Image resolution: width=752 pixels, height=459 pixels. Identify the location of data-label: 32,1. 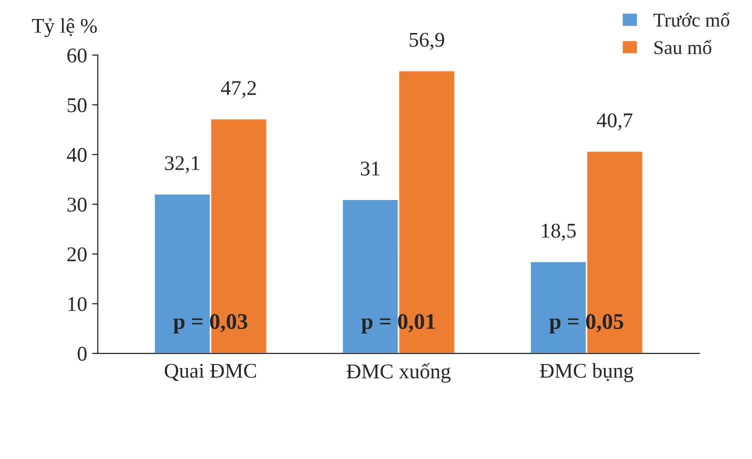
(182, 165).